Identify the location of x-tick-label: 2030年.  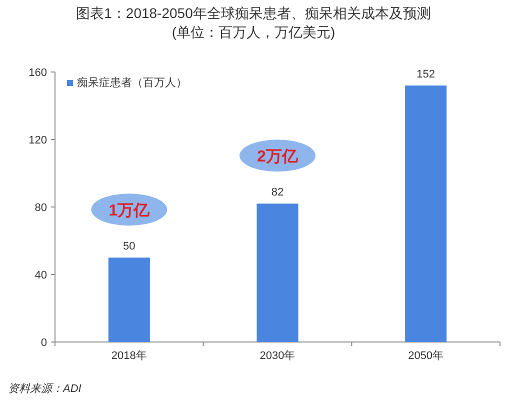
(278, 356).